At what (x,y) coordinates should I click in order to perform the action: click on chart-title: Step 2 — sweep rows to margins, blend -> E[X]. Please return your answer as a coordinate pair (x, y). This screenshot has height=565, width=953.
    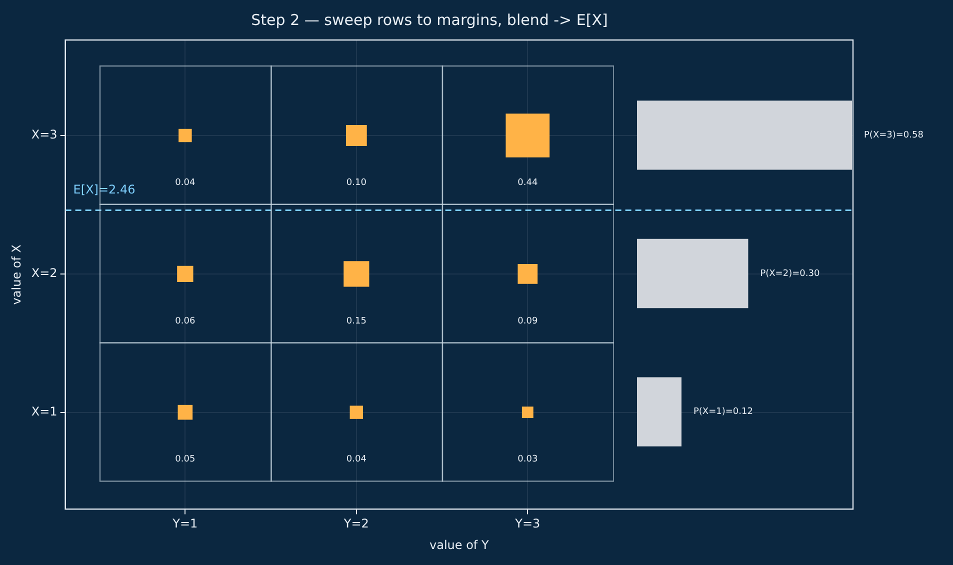
    Looking at the image, I should click on (429, 19).